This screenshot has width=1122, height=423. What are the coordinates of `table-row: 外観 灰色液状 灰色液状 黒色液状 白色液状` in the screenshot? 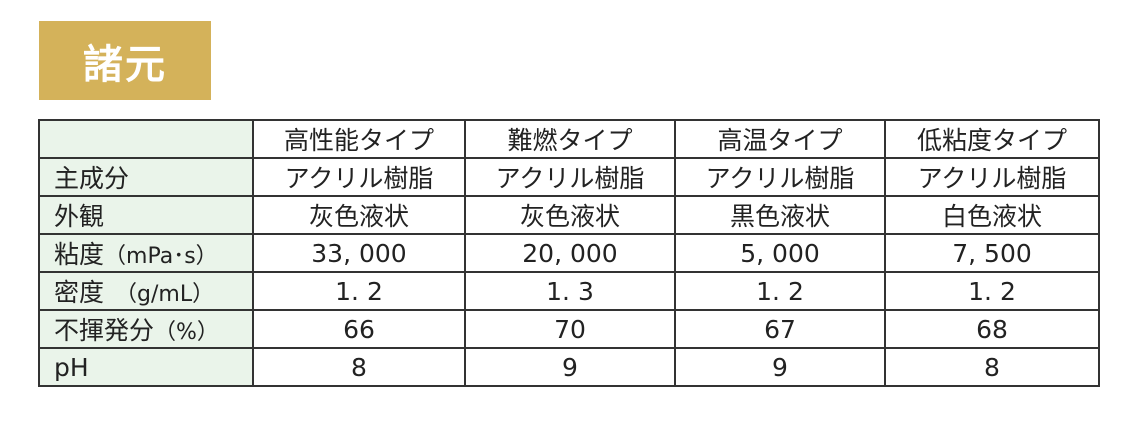 It's located at (569, 215).